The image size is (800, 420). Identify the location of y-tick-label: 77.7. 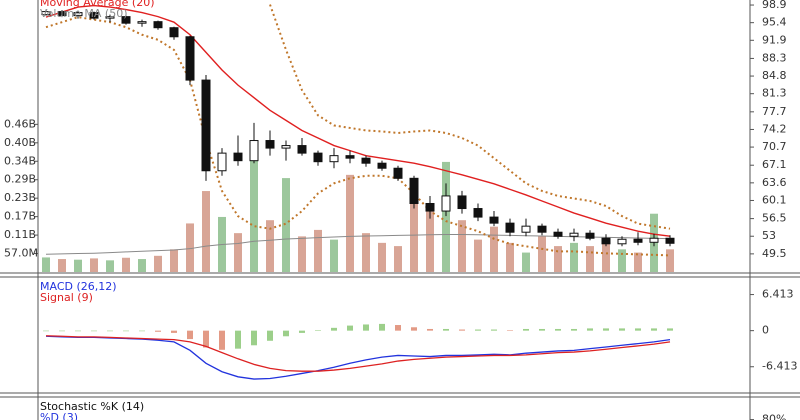
(774, 111).